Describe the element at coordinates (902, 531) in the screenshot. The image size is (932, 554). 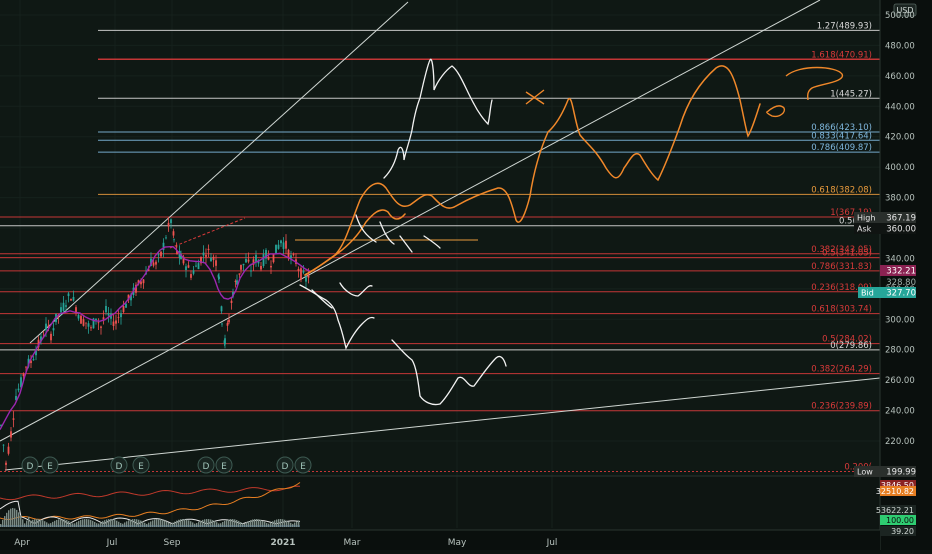
I see `indicator-value-text: 39.20` at that location.